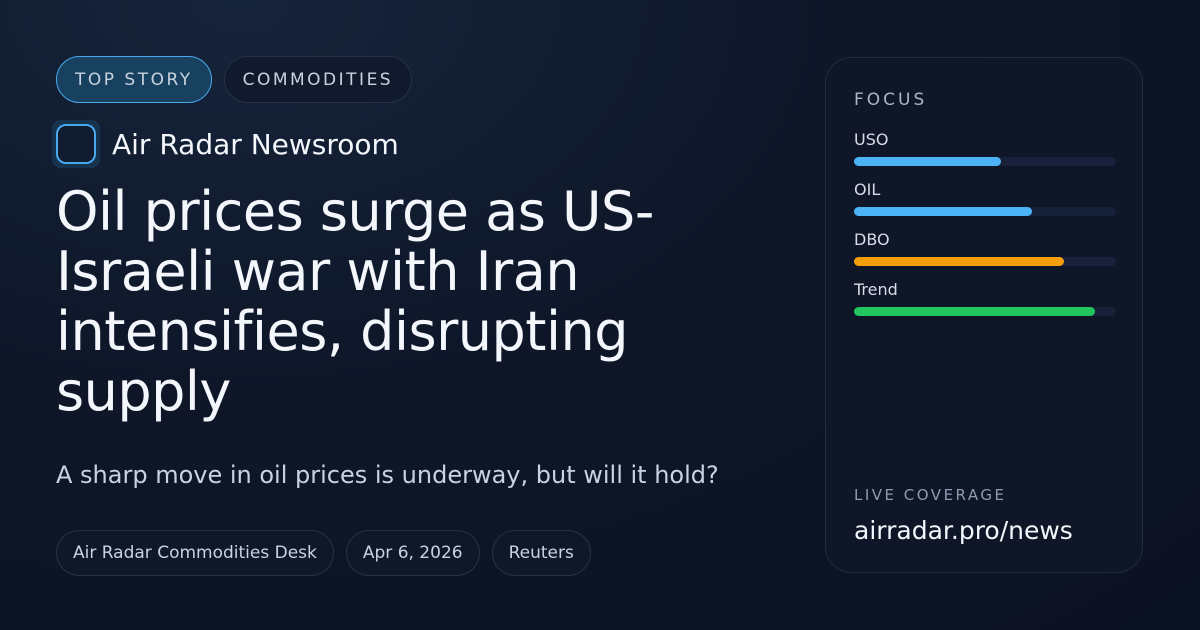 The height and width of the screenshot is (630, 1200). Describe the element at coordinates (891, 100) in the screenshot. I see `focus-title: FOCUS` at that location.